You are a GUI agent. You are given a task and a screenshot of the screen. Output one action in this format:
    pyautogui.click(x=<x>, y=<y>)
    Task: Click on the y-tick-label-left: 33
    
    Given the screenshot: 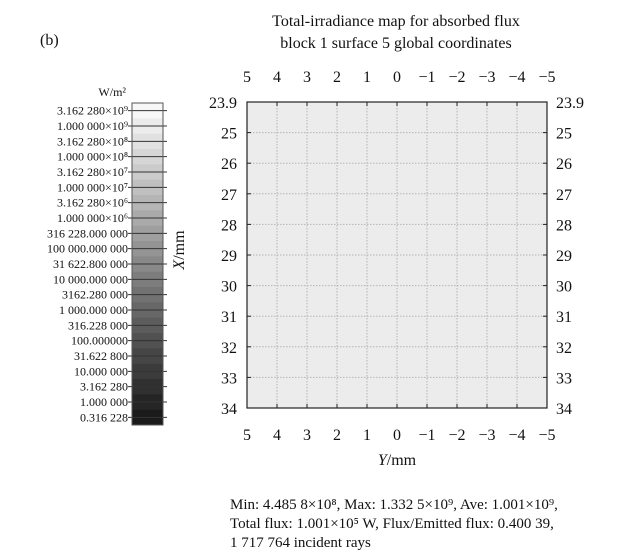 What is the action you would take?
    pyautogui.click(x=229, y=378)
    